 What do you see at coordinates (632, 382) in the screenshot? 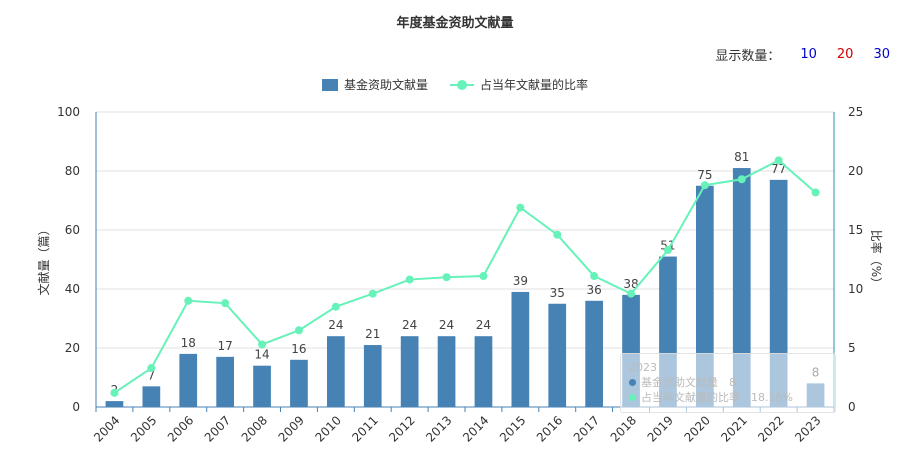
I see `tooltip-bar-dot` at bounding box center [632, 382].